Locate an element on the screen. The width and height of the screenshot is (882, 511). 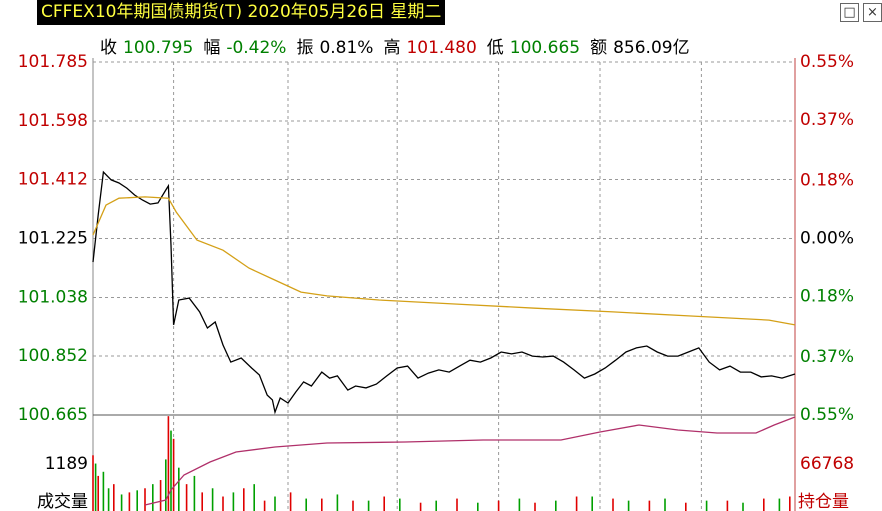
y-tick-label: 100.665 is located at coordinates (53, 415).